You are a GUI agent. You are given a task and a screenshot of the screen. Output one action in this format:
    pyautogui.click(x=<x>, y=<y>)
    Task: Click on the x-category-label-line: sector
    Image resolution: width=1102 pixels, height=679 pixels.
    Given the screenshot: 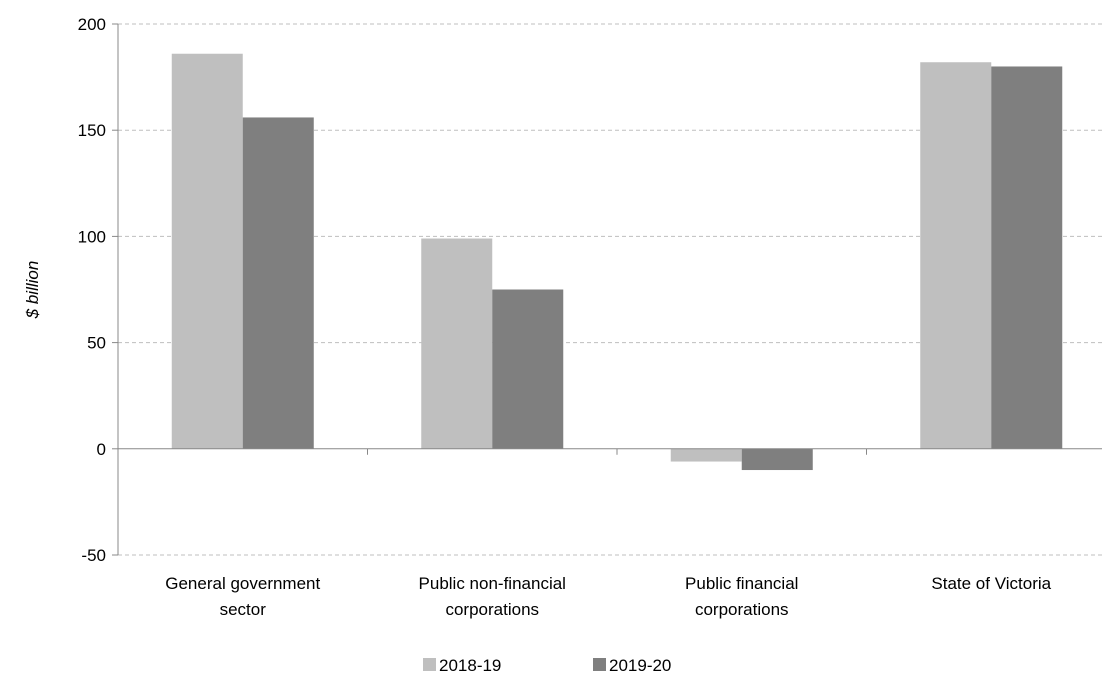 What is the action you would take?
    pyautogui.click(x=243, y=609)
    